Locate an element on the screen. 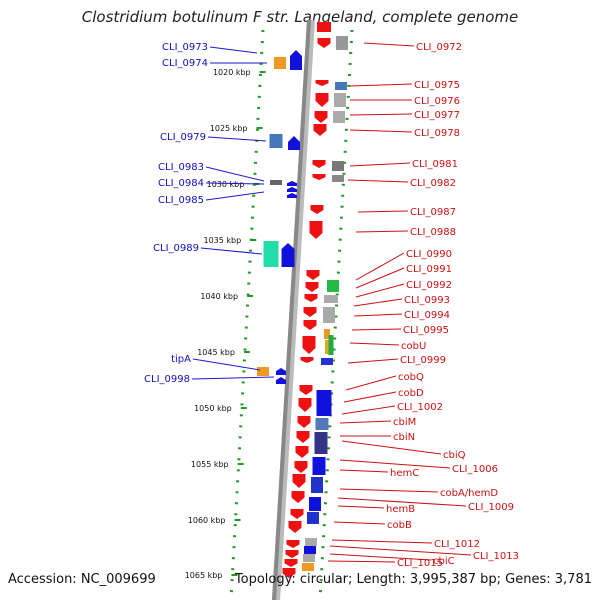 The height and width of the screenshot is (600, 600). tick-label: 1050 kbp is located at coordinates (213, 408).